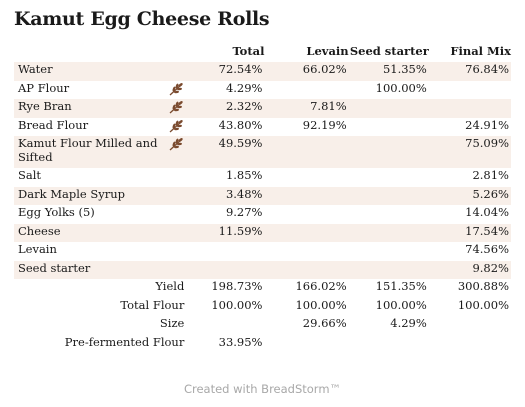  Describe the element at coordinates (262, 251) in the screenshot. I see `ingredient-row: Levain 74.56%` at that location.